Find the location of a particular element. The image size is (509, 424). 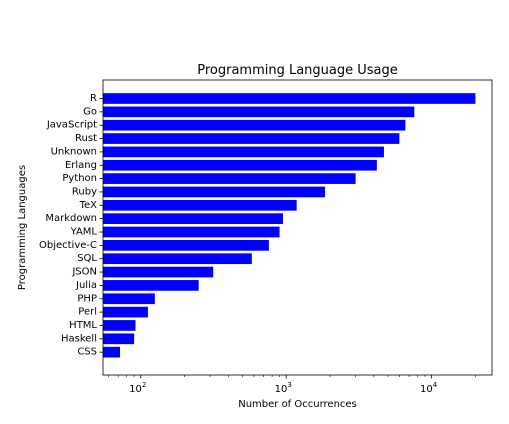

bar-erlang is located at coordinates (240, 165).